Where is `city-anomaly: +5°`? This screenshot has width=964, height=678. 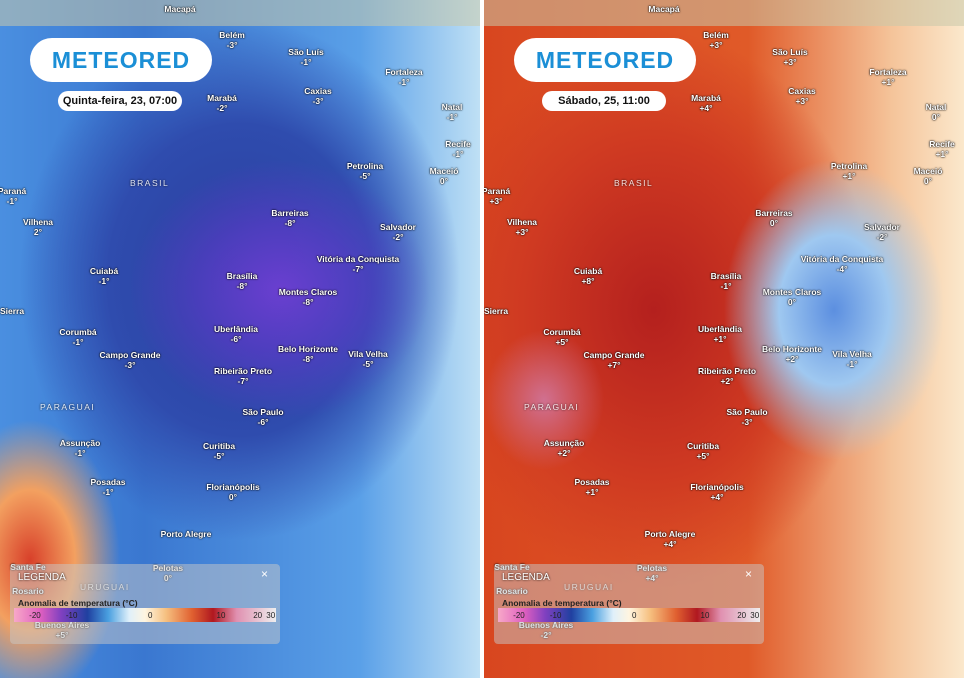
city-anomaly: +5° is located at coordinates (562, 342).